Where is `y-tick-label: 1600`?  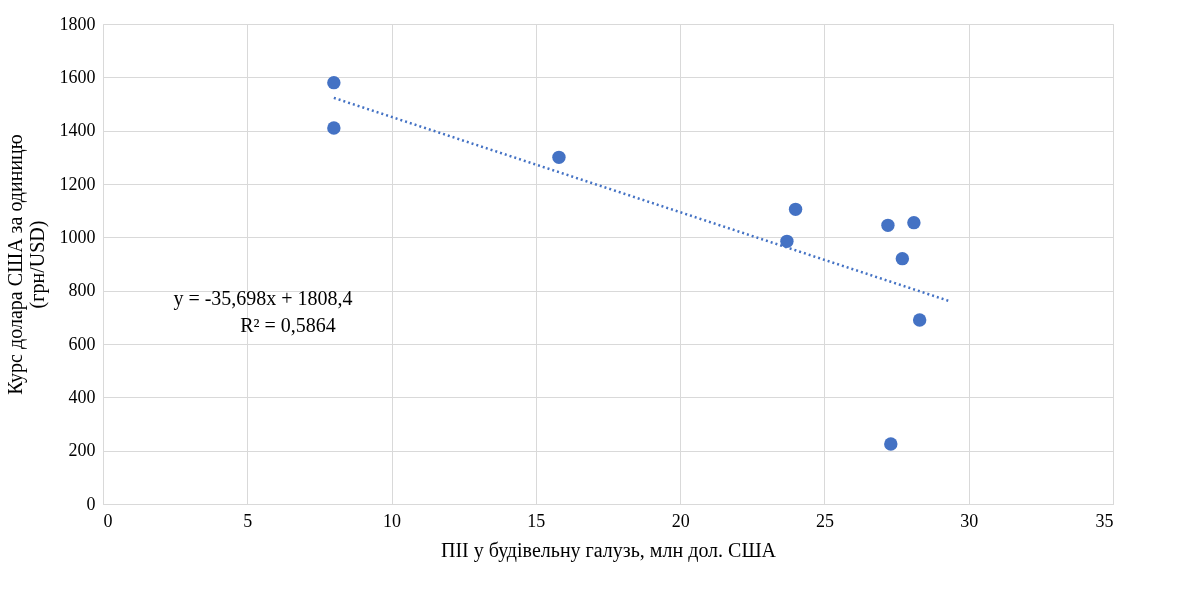 y-tick-label: 1600 is located at coordinates (77, 76).